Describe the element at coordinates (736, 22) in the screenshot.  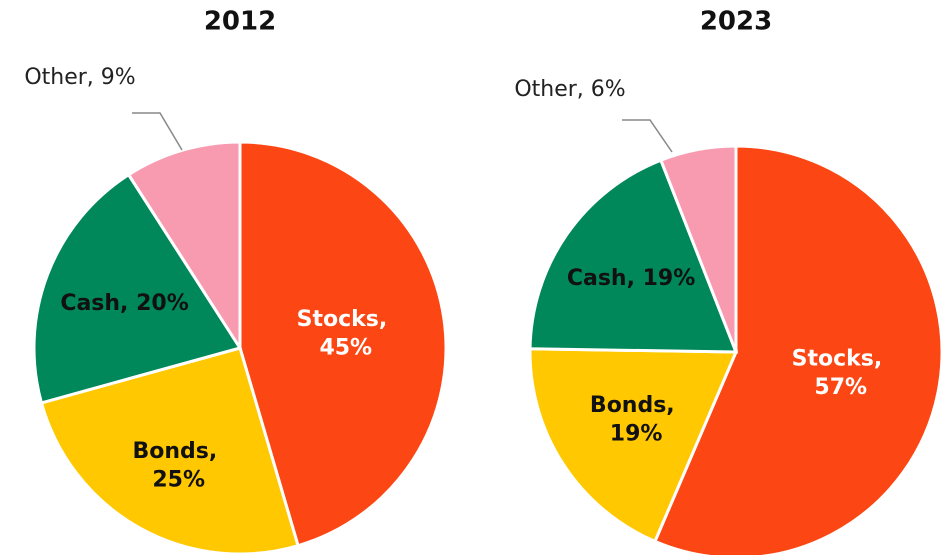
I see `chart-title: 2023` at that location.